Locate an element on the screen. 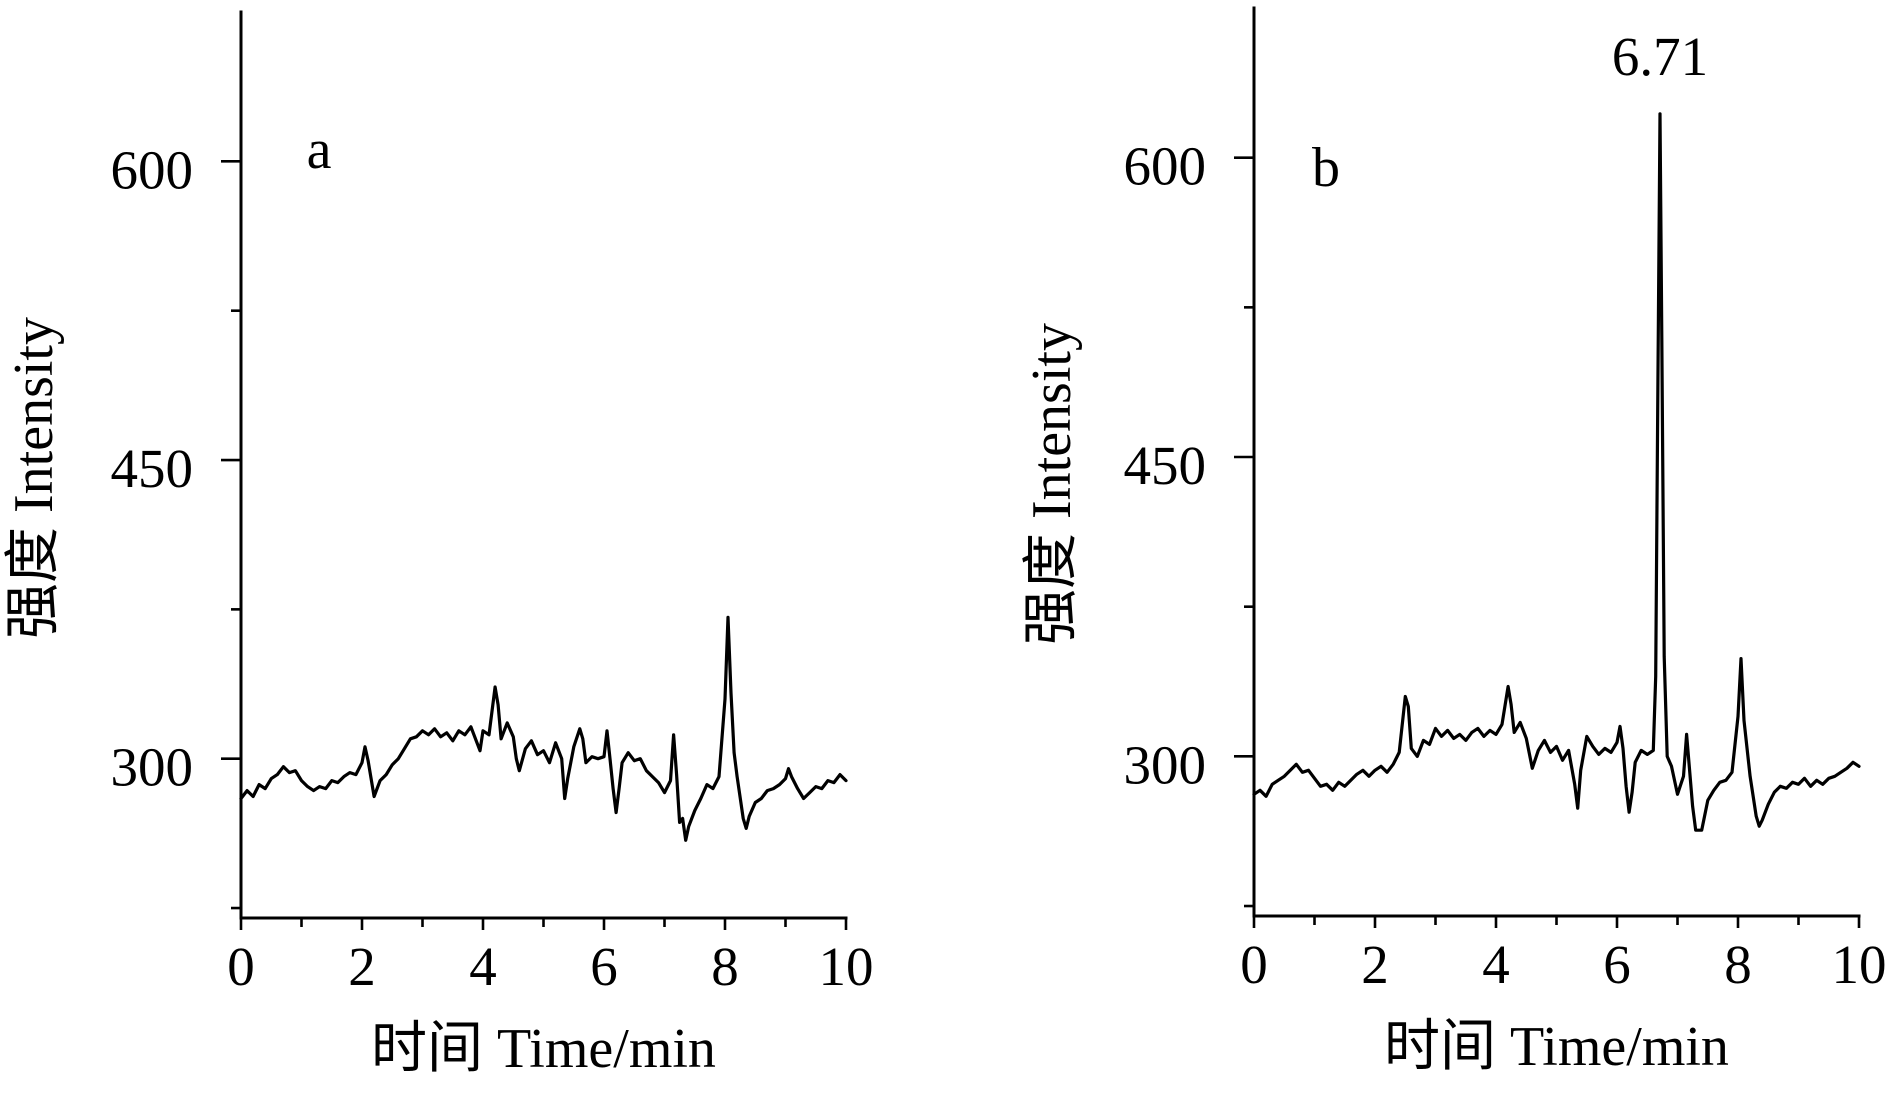 The width and height of the screenshot is (1890, 1109). panel-label: a is located at coordinates (319, 150).